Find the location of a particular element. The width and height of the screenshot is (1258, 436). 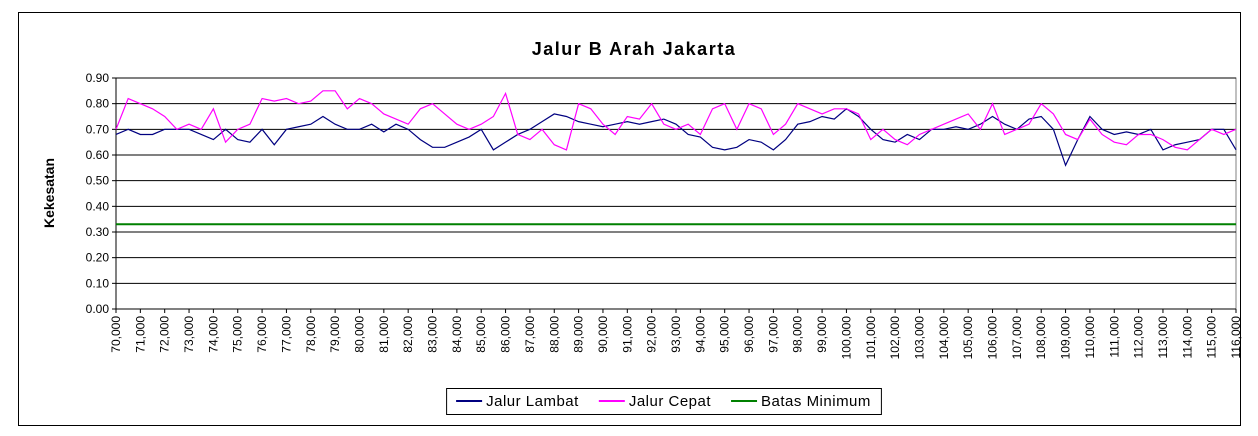

x-tick-label: 93,000 is located at coordinates (676, 334).